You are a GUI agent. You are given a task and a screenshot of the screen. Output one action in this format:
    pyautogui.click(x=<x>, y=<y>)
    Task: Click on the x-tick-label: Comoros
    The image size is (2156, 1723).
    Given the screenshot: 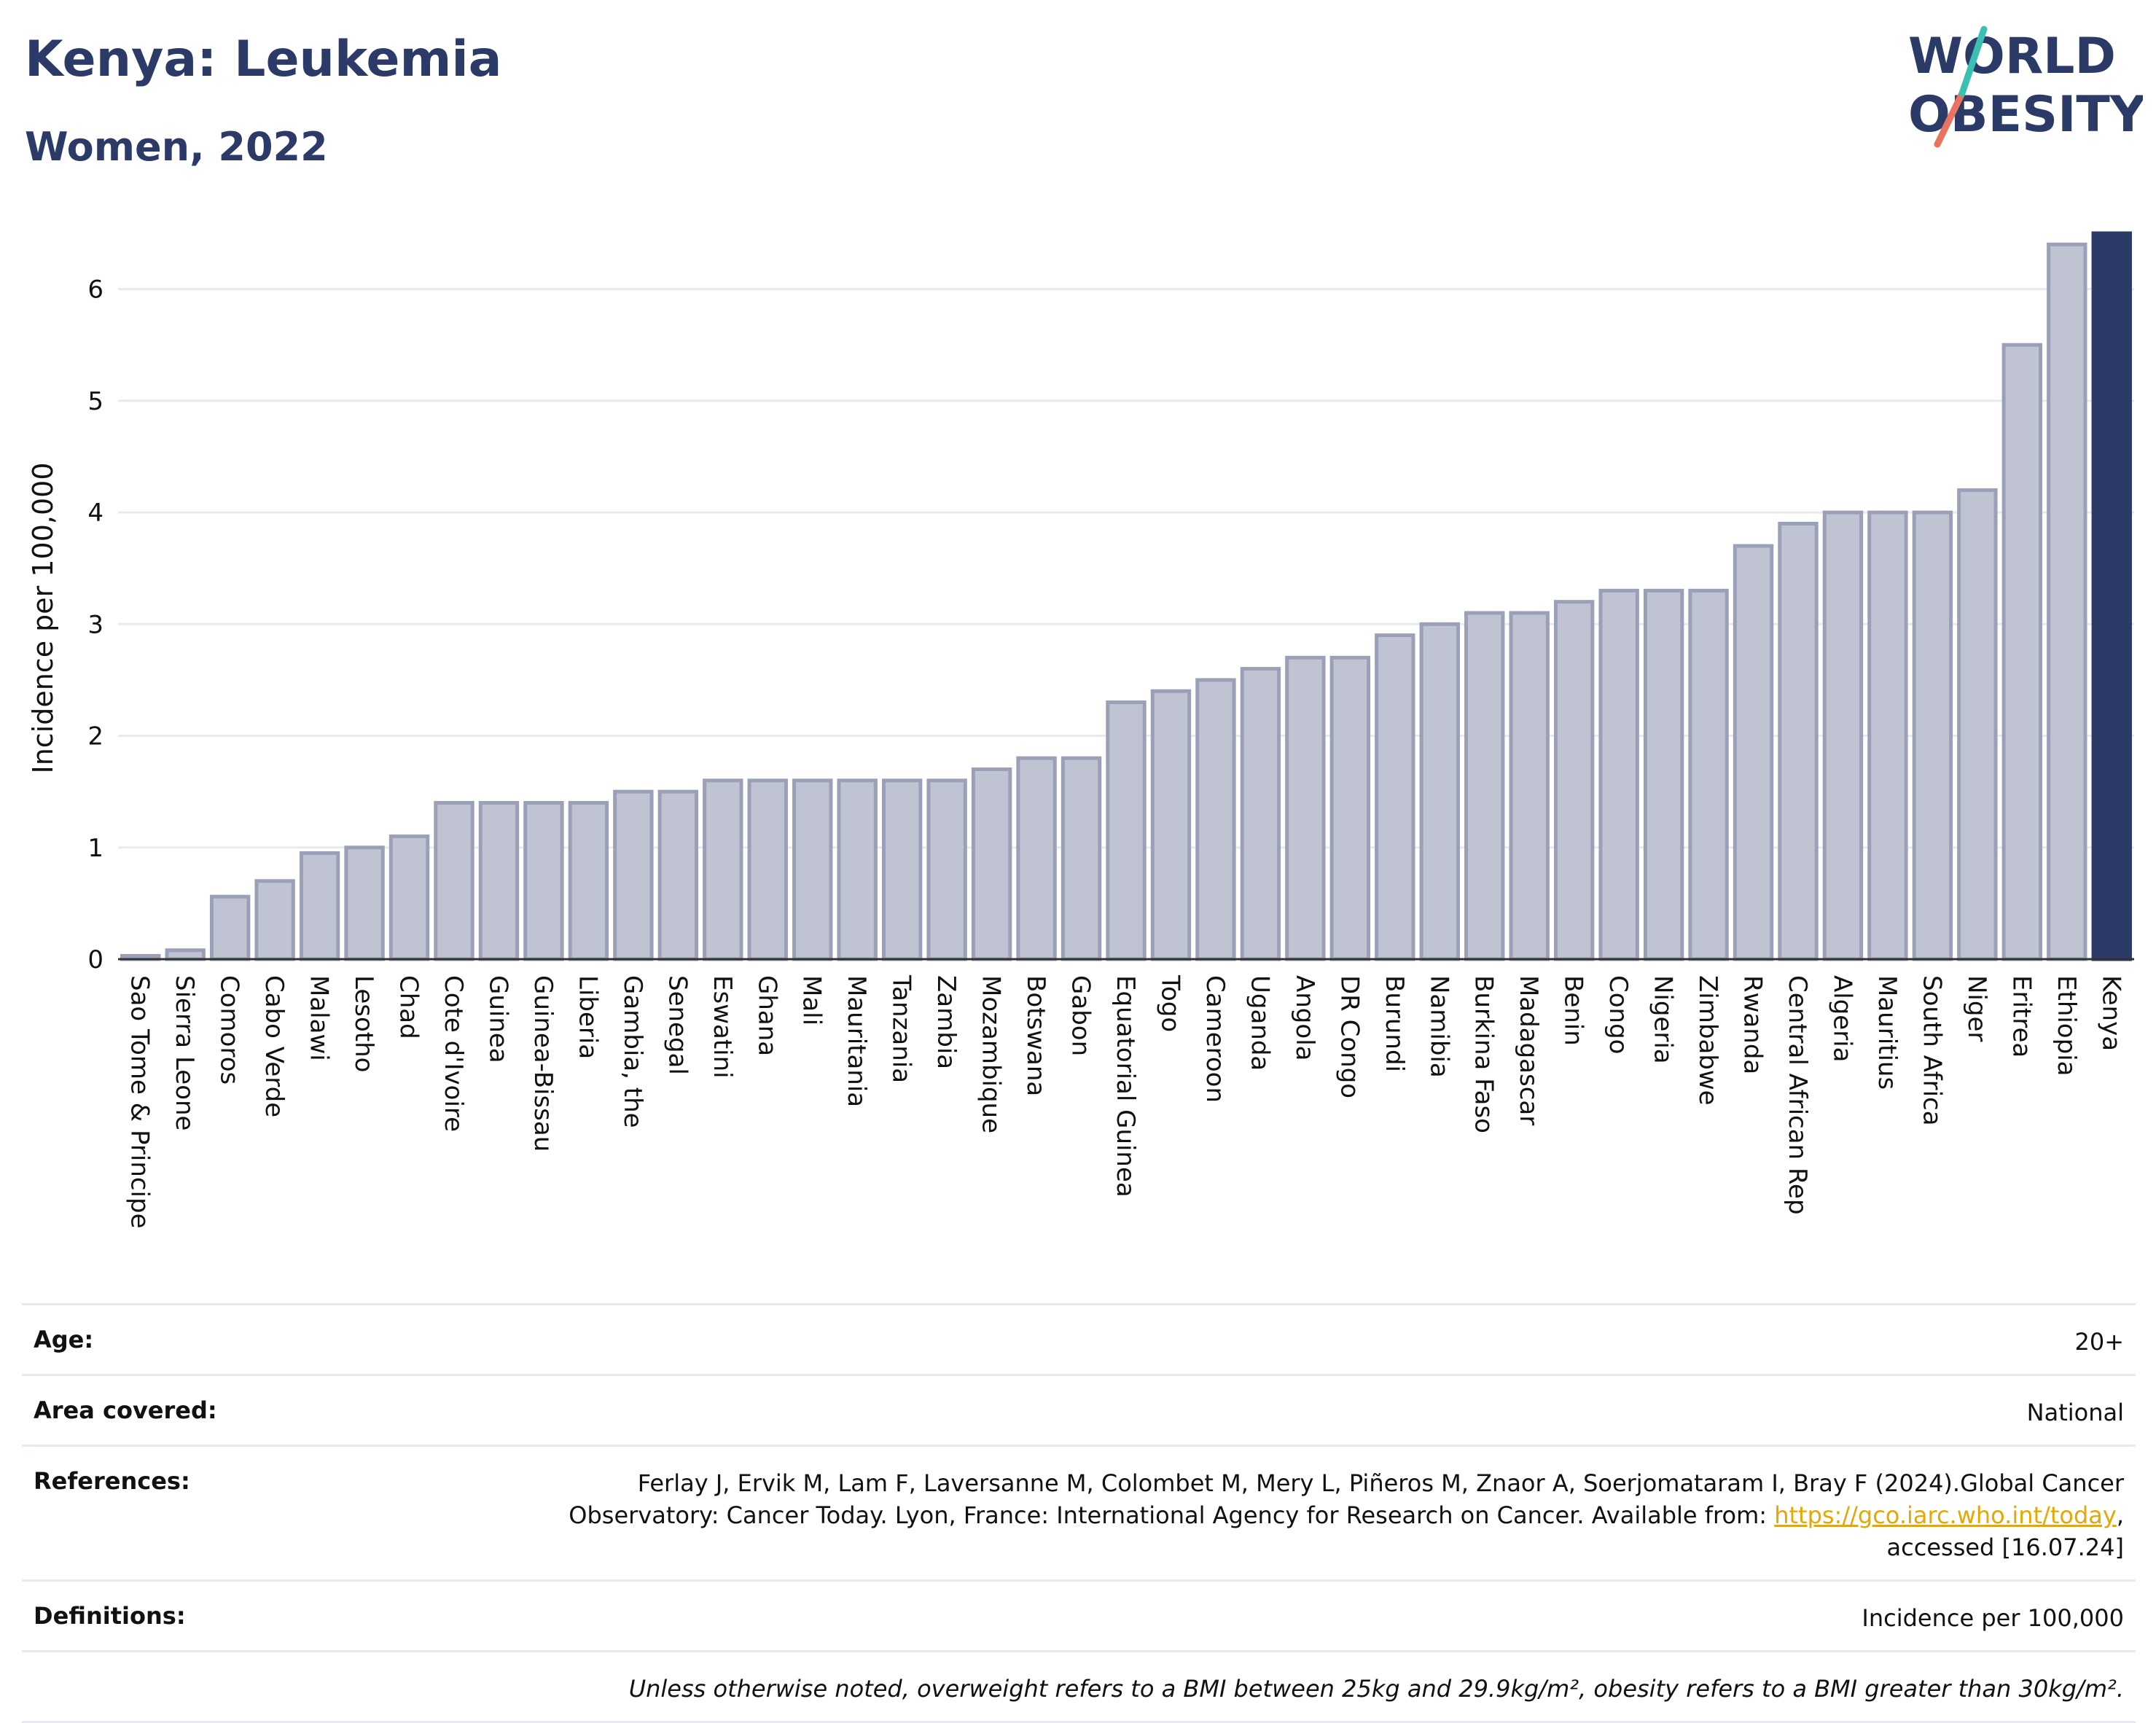 What is the action you would take?
    pyautogui.click(x=230, y=1030)
    